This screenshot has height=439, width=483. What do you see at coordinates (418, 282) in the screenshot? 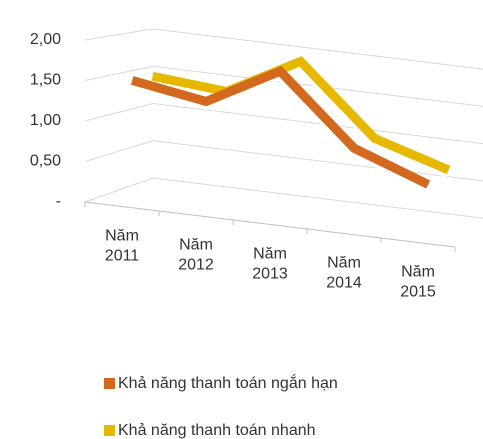
I see `x-tick-label: Năm 2015` at bounding box center [418, 282].